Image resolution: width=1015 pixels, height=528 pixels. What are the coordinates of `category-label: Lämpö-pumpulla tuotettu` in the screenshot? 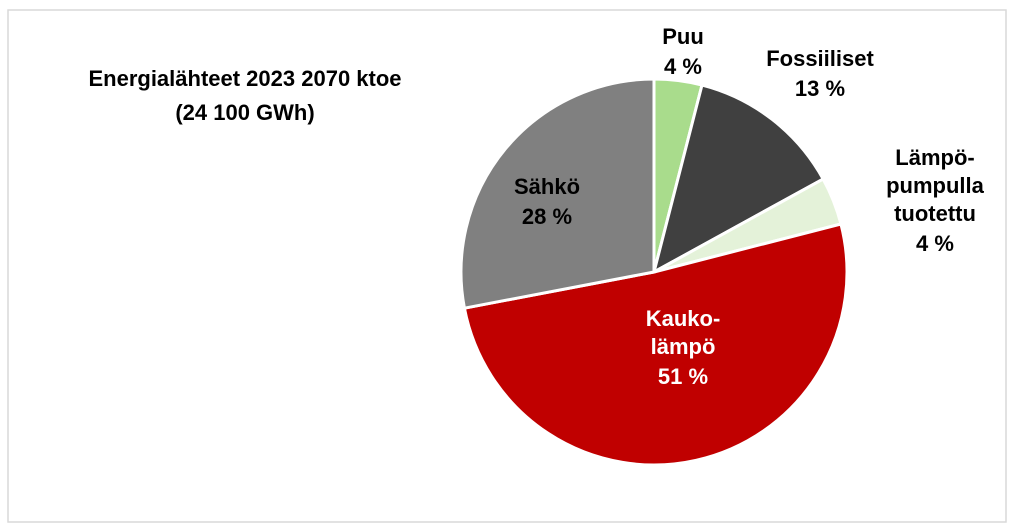 It's located at (935, 185).